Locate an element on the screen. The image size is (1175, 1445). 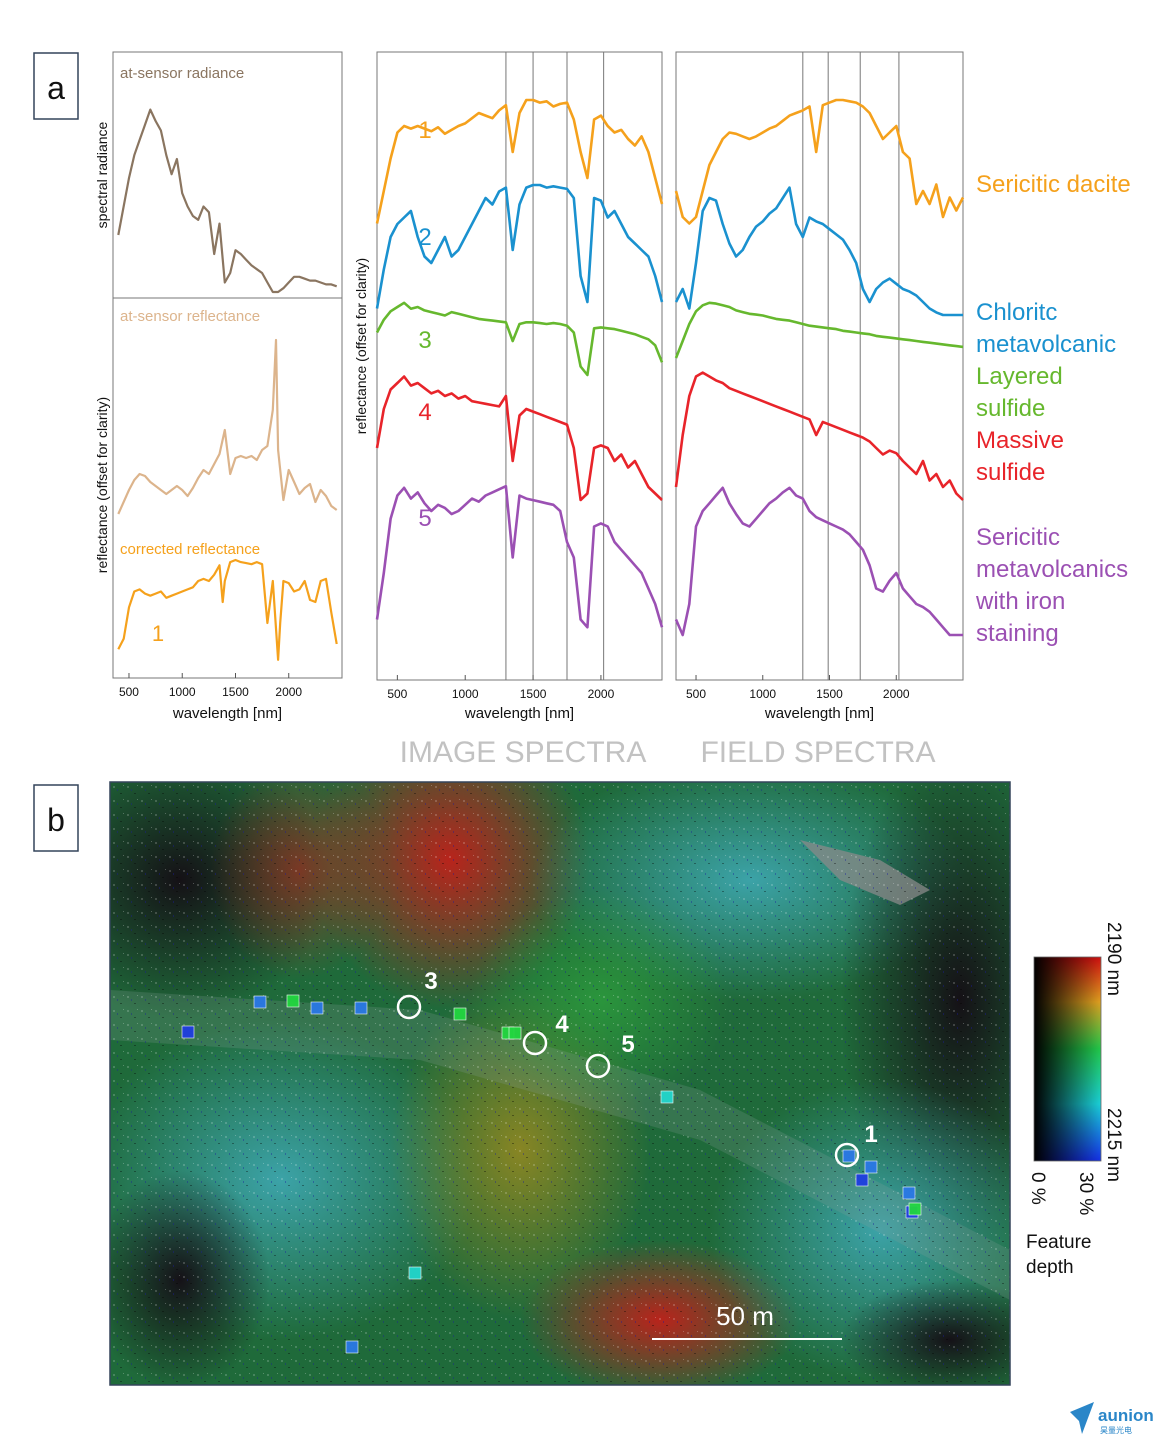
panel-b-box is located at coordinates (56, 818).